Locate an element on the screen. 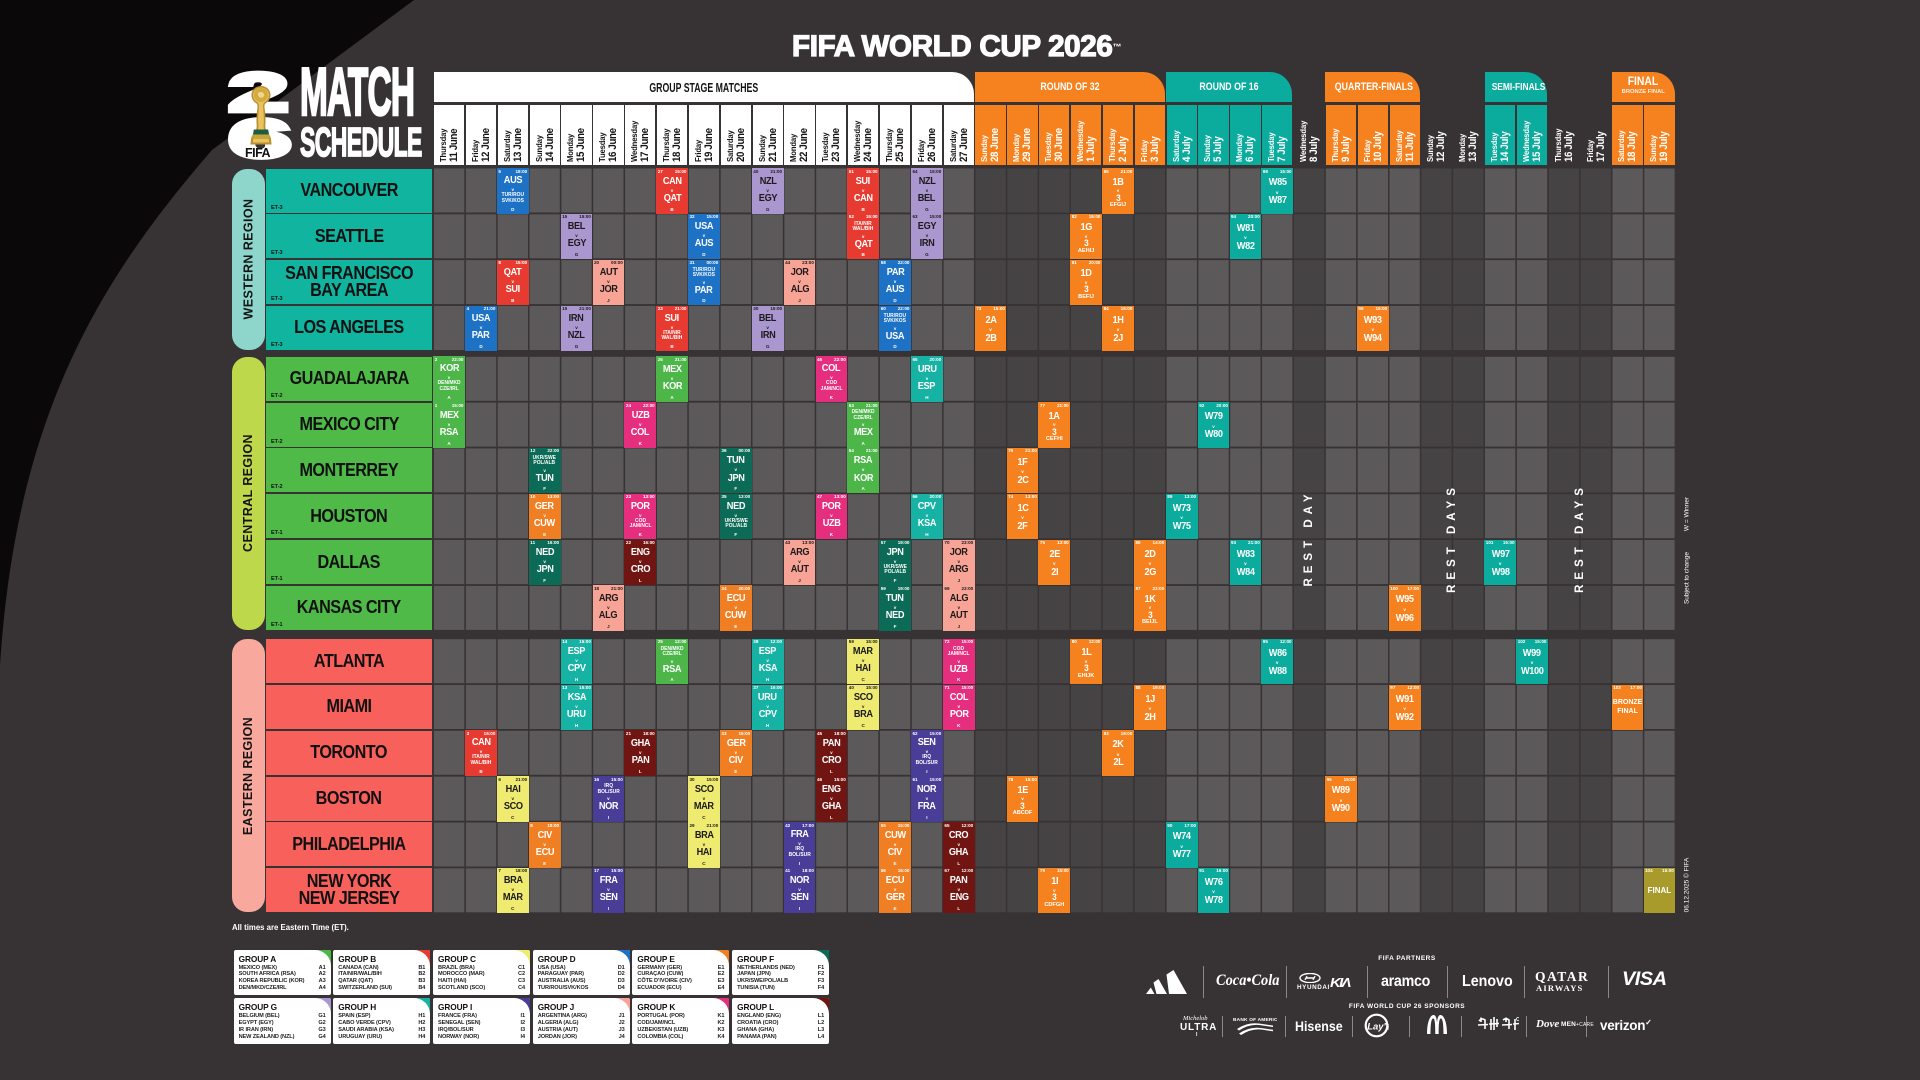  svg-text: Lay's is located at coordinates (1378, 1027).